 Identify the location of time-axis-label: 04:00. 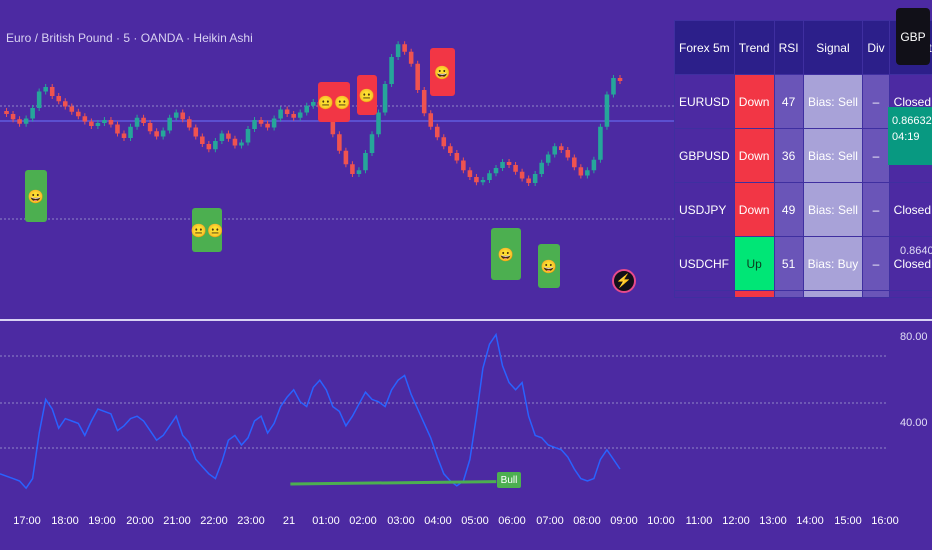
(438, 521).